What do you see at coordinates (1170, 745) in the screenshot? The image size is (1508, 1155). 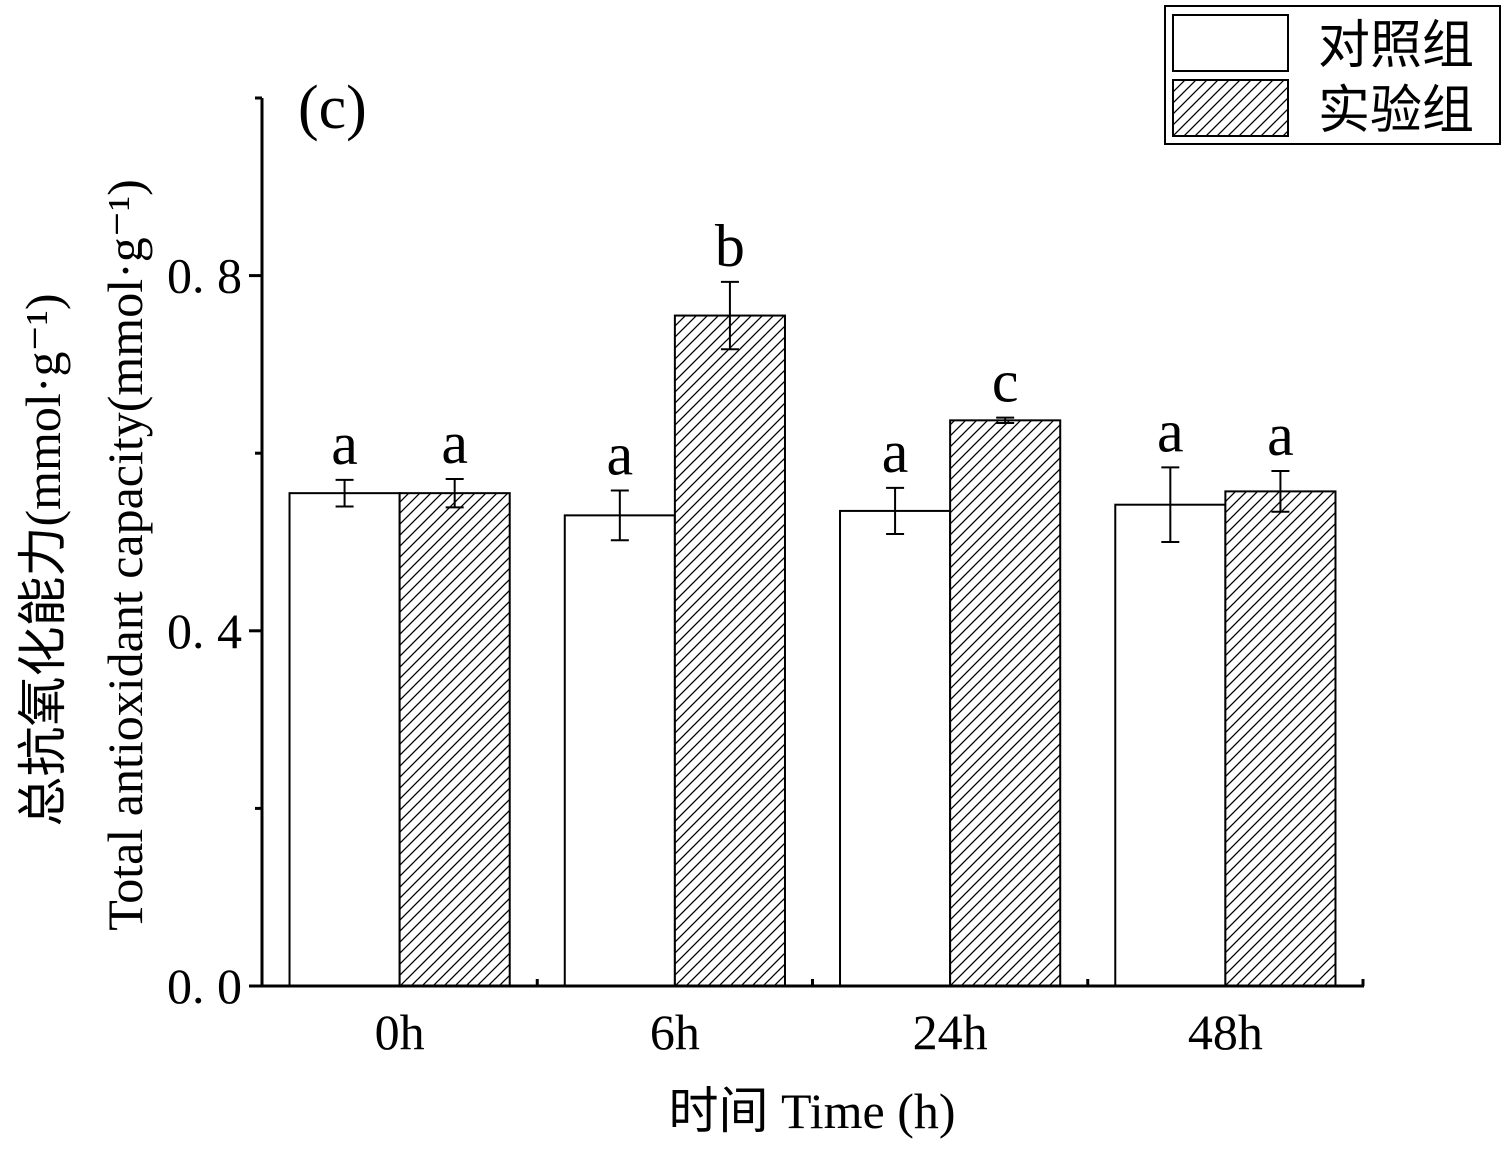 I see `bar-control-48h` at bounding box center [1170, 745].